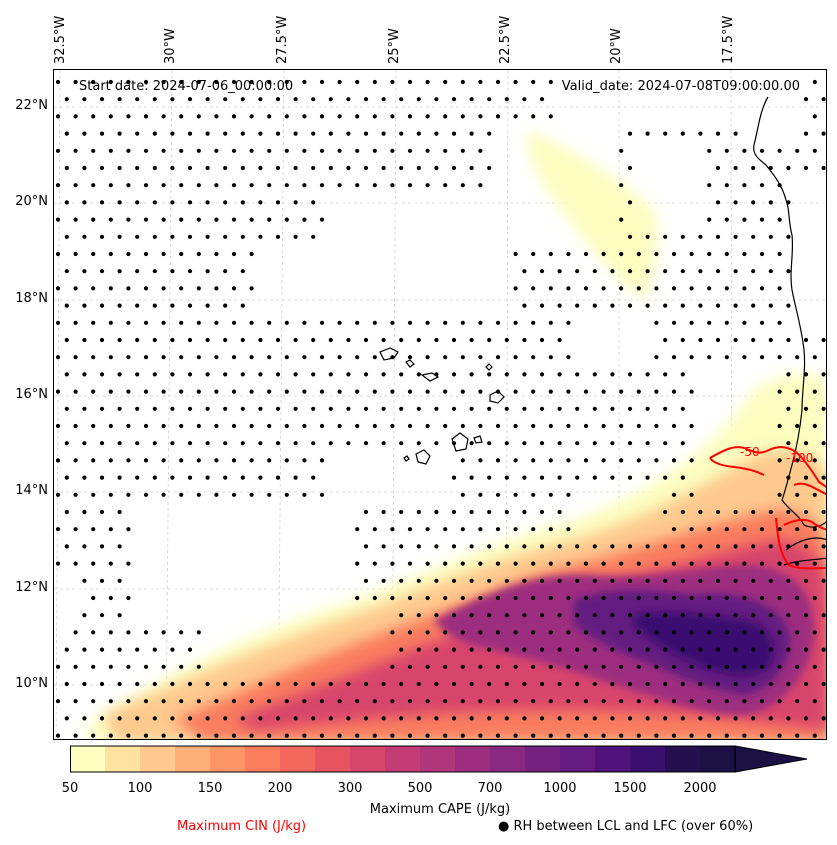  What do you see at coordinates (394, 46) in the screenshot?
I see `lon-label: 25°W` at bounding box center [394, 46].